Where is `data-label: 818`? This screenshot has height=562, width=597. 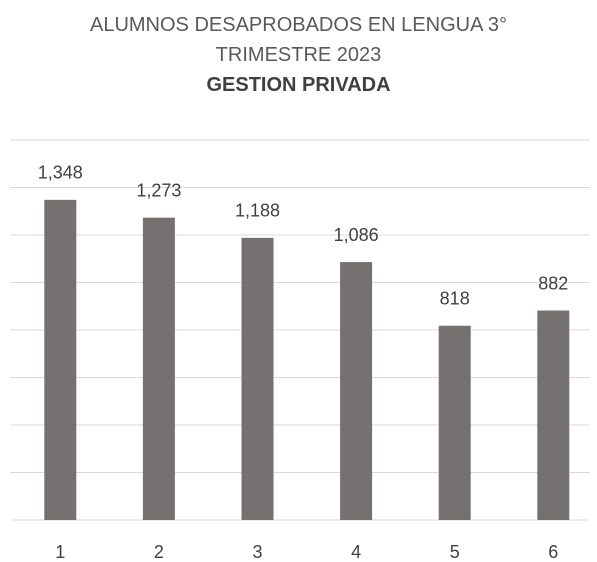
data-label: 818 is located at coordinates (455, 298).